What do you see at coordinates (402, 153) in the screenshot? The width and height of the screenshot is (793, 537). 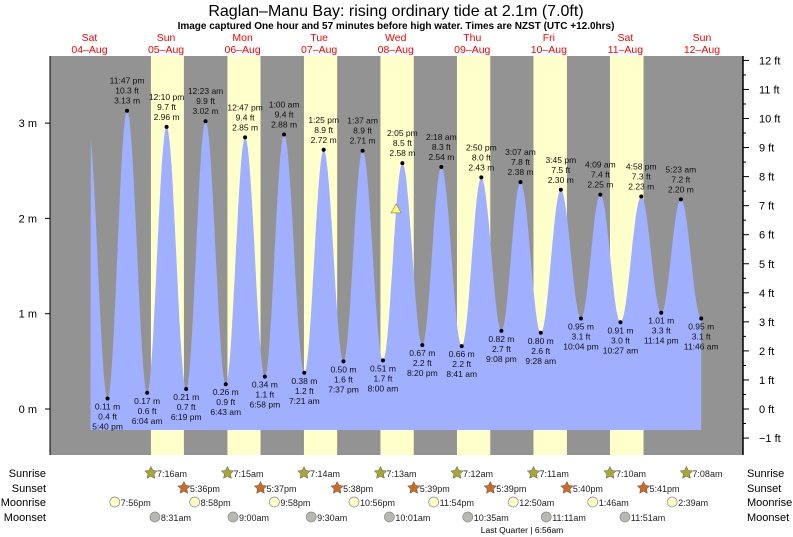 I see `high-tide-m: 2.58 m` at bounding box center [402, 153].